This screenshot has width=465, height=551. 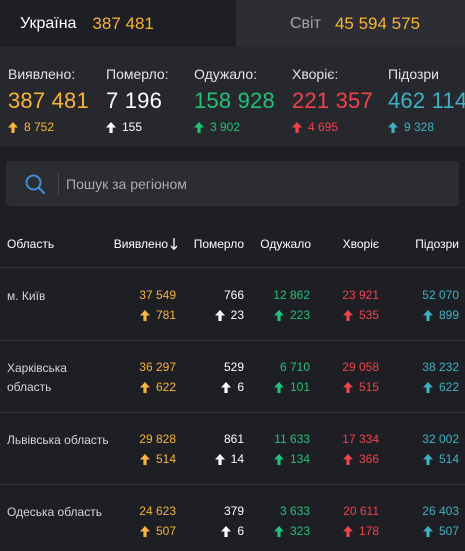 What do you see at coordinates (165, 315) in the screenshot?
I see `detected-delta-value: 781` at bounding box center [165, 315].